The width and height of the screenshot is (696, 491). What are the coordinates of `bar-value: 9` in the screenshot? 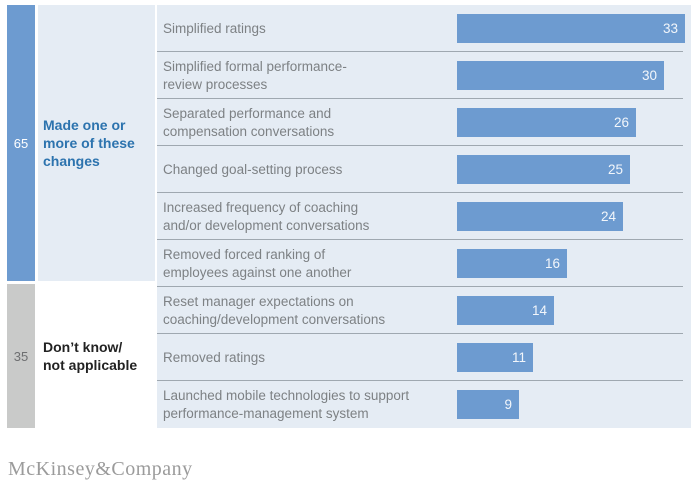 It's located at (508, 404).